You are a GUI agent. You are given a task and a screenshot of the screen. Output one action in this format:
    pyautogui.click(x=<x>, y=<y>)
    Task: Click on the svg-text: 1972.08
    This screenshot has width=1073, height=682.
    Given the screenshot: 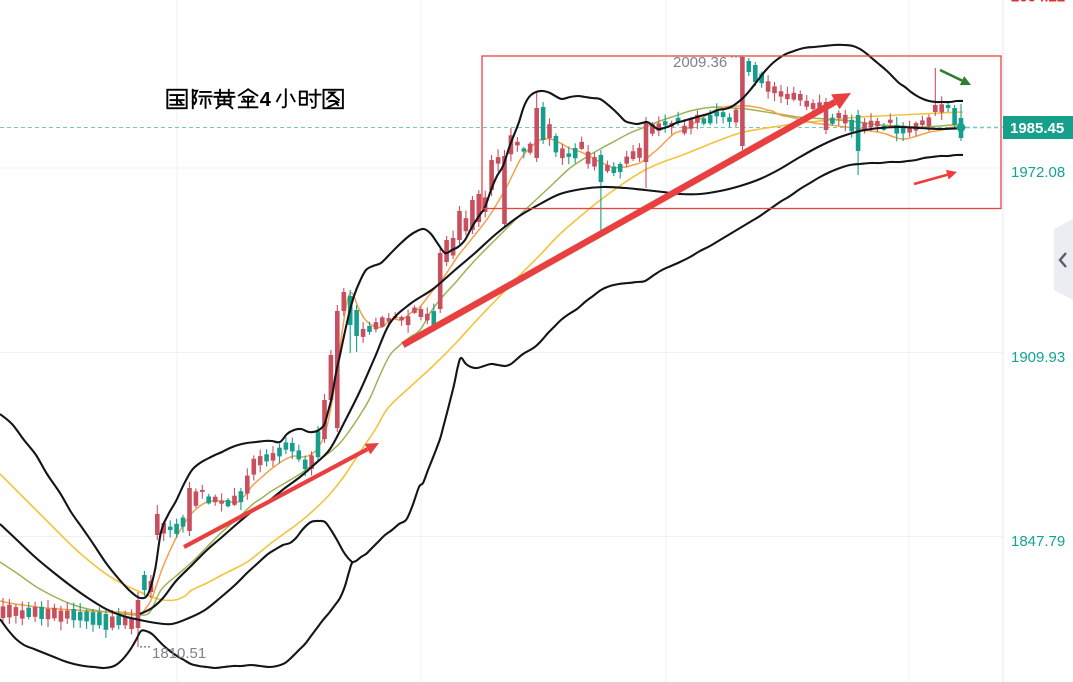 What is the action you would take?
    pyautogui.click(x=1038, y=172)
    